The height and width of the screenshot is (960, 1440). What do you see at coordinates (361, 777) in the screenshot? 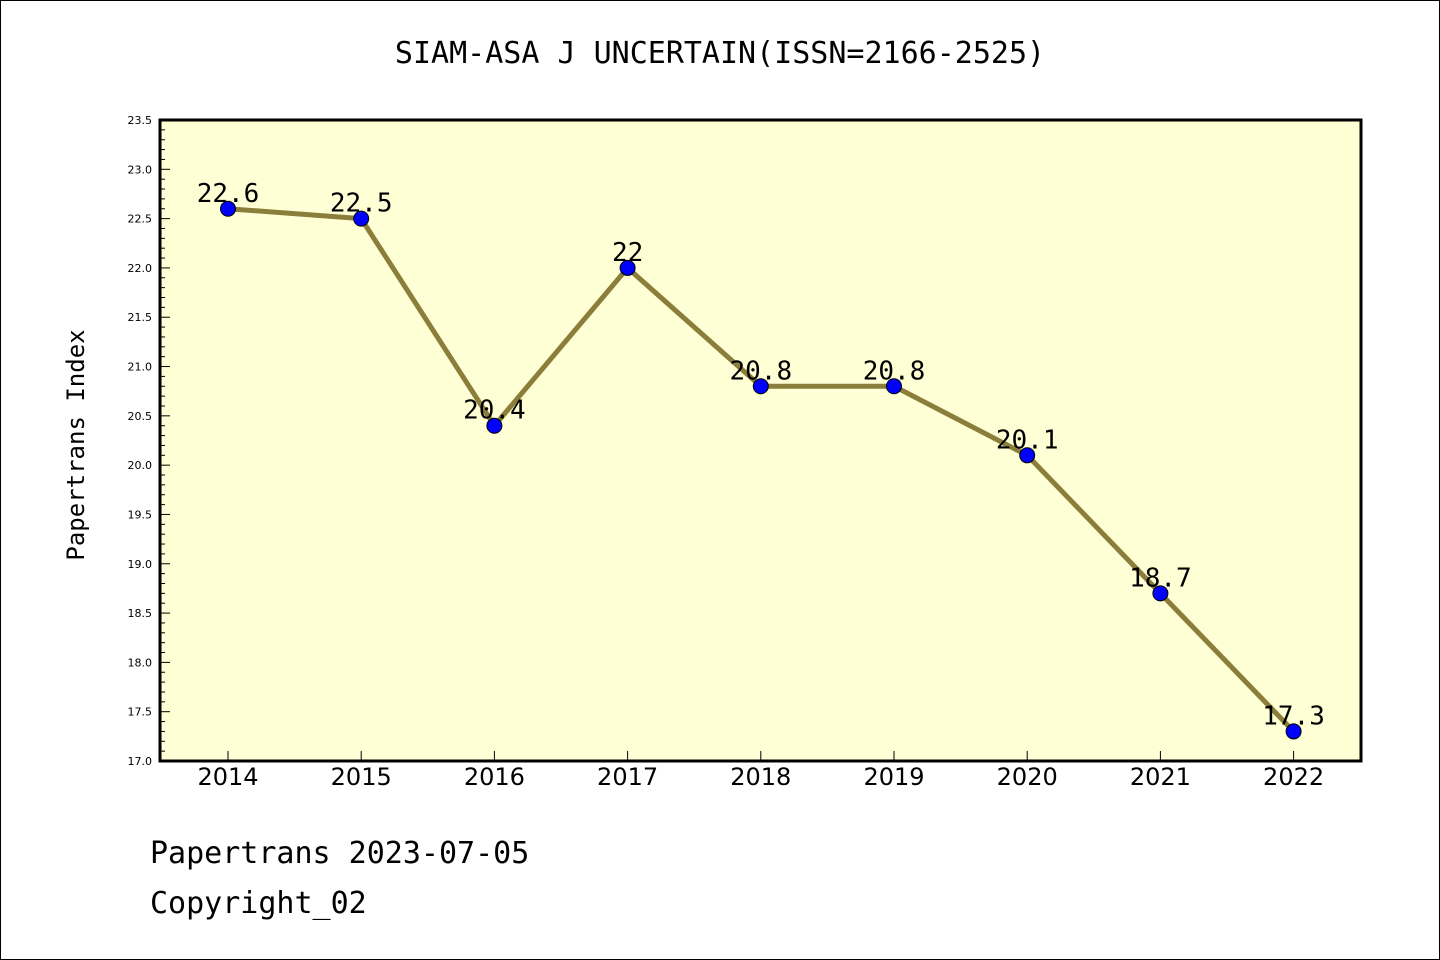
I see `x-tick-label: 2015` at bounding box center [361, 777].